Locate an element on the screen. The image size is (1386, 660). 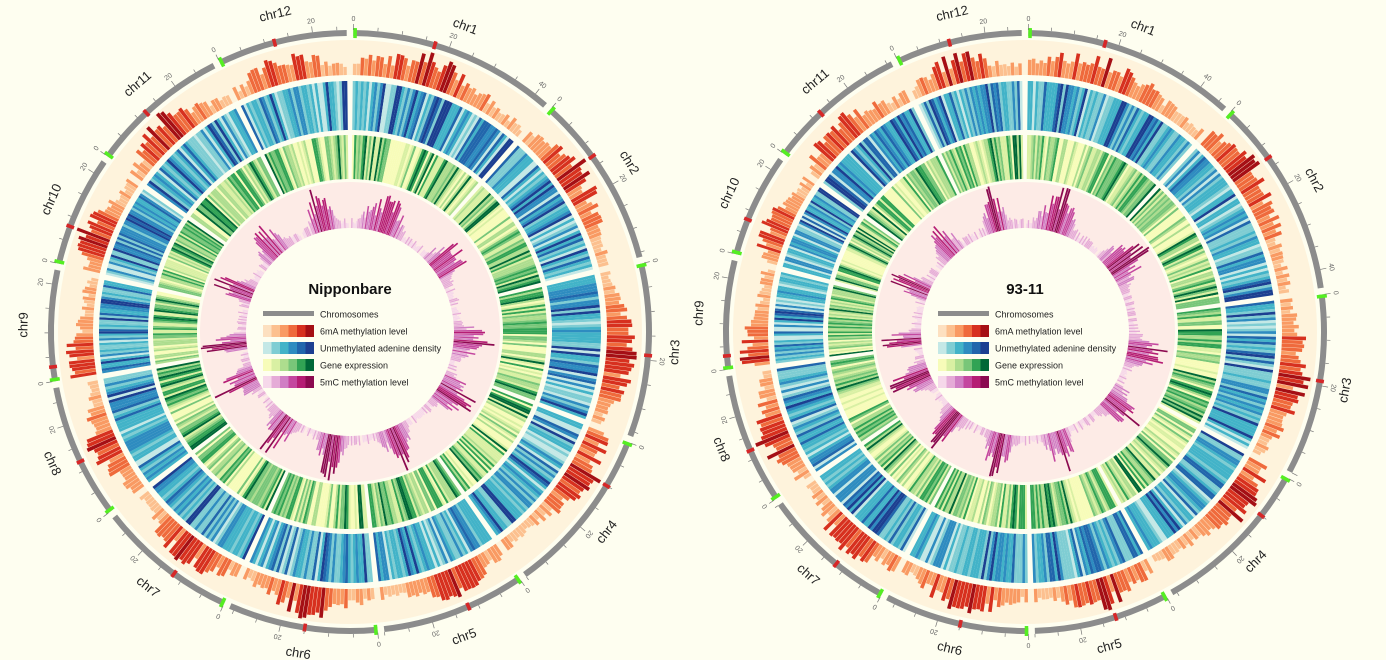
cell-unmethylated-chr1 is located at coordinates (1034, 106).